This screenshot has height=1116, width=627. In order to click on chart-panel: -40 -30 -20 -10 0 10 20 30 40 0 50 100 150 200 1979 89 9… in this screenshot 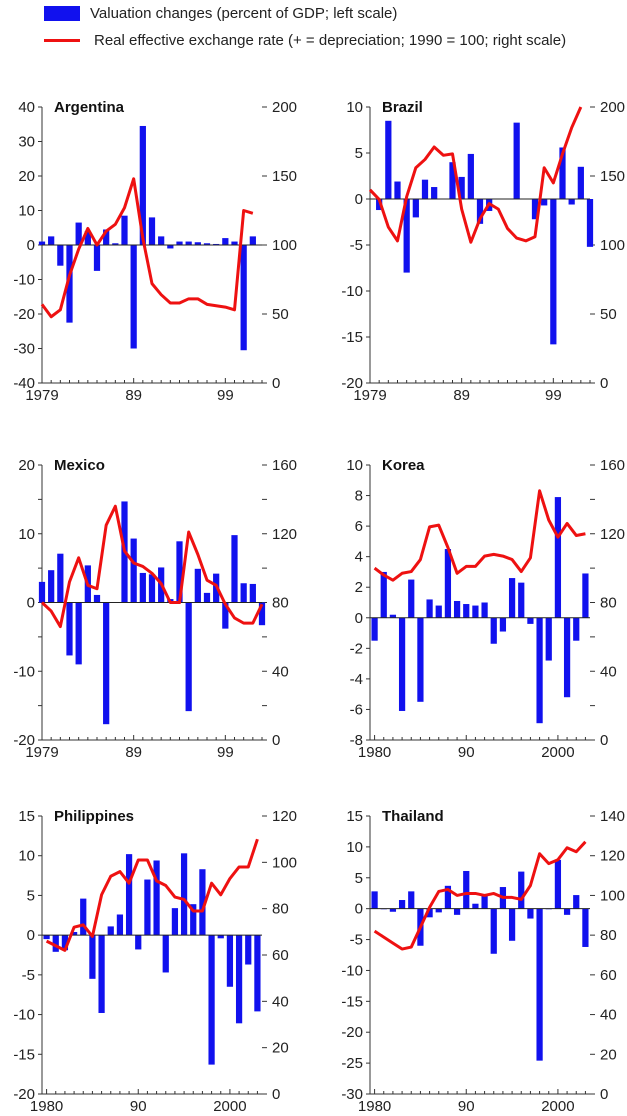, I will do `click(155, 251)`.